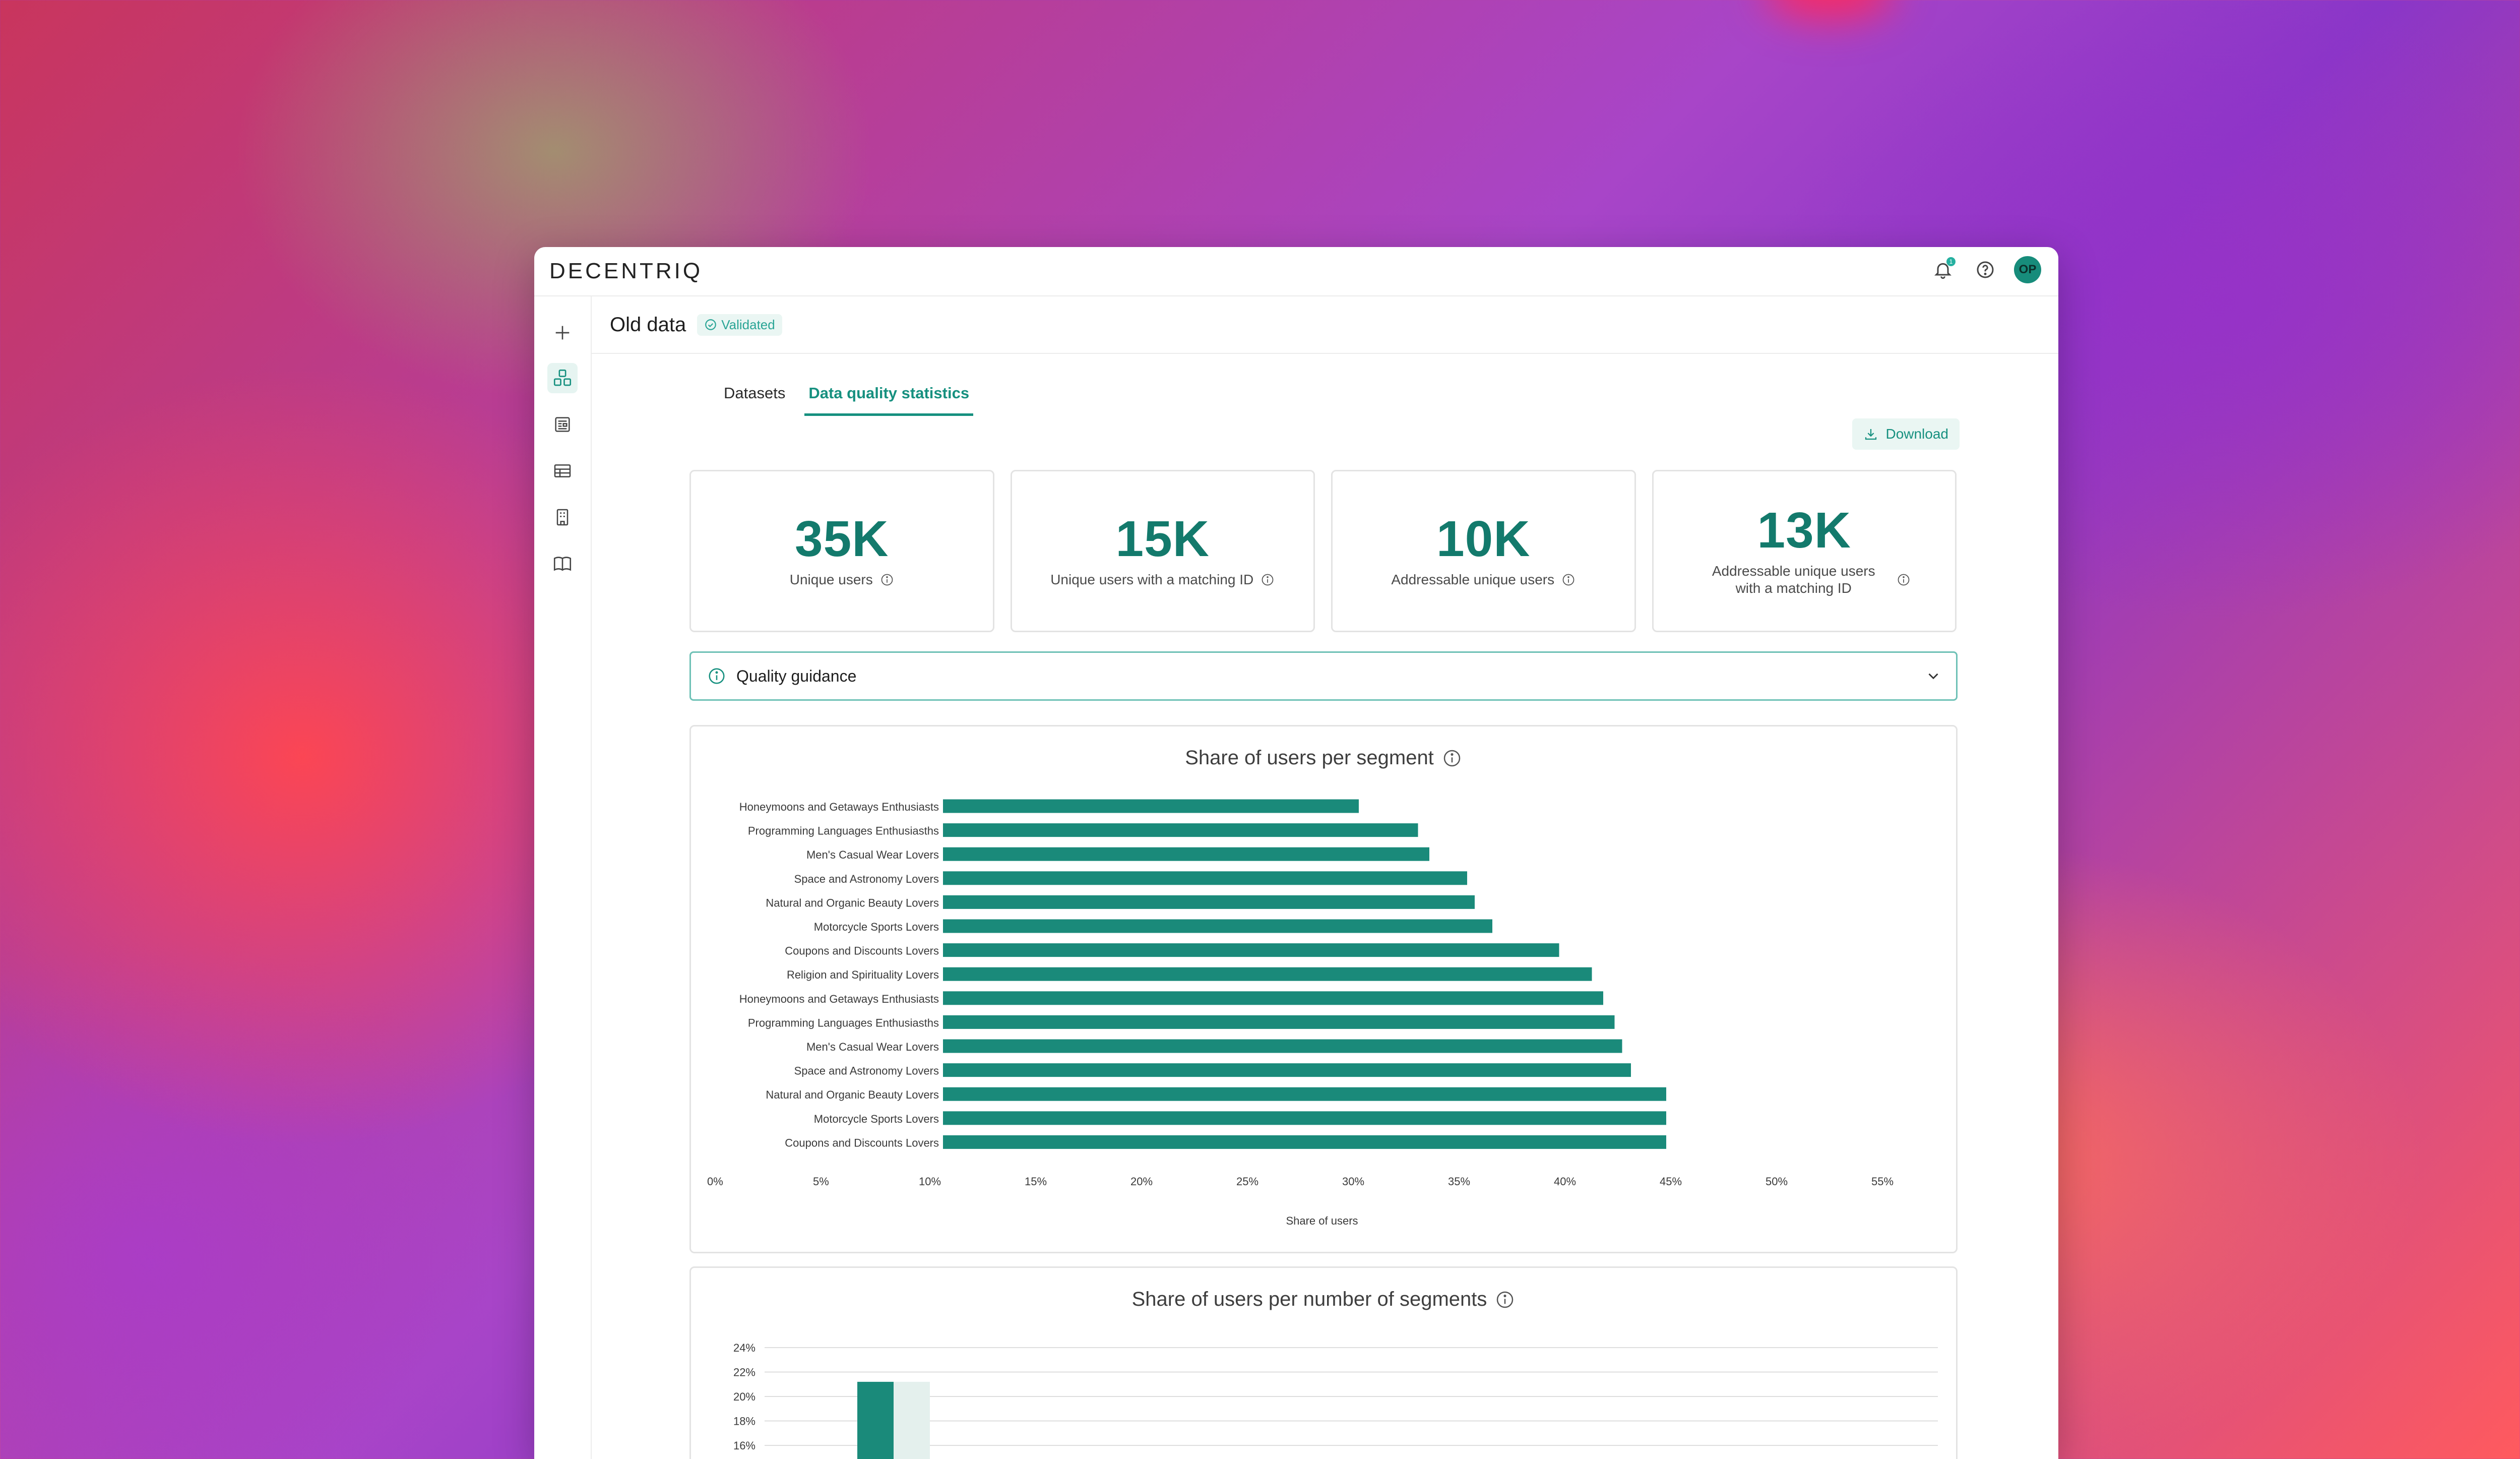  I want to click on x-tick-label: 10%, so click(930, 1181).